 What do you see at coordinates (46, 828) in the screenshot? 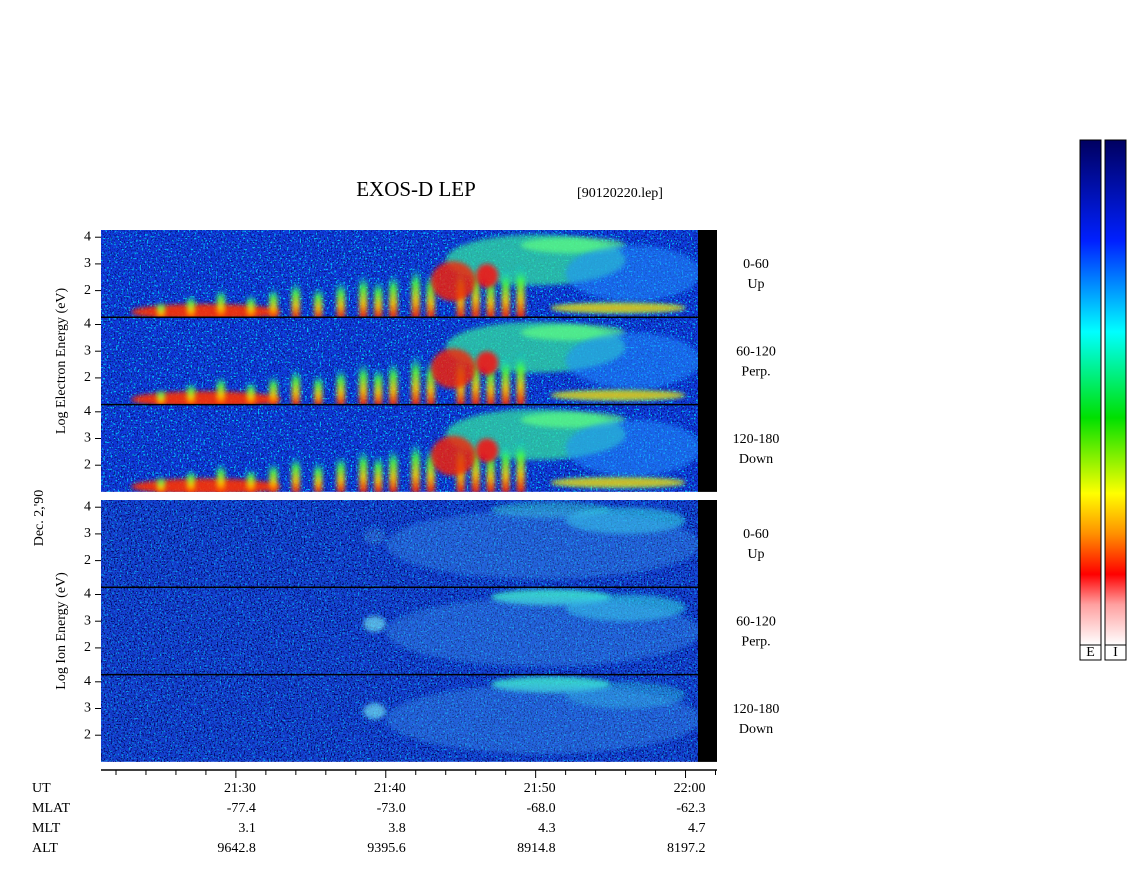
I see `info-row-name: MLT` at bounding box center [46, 828].